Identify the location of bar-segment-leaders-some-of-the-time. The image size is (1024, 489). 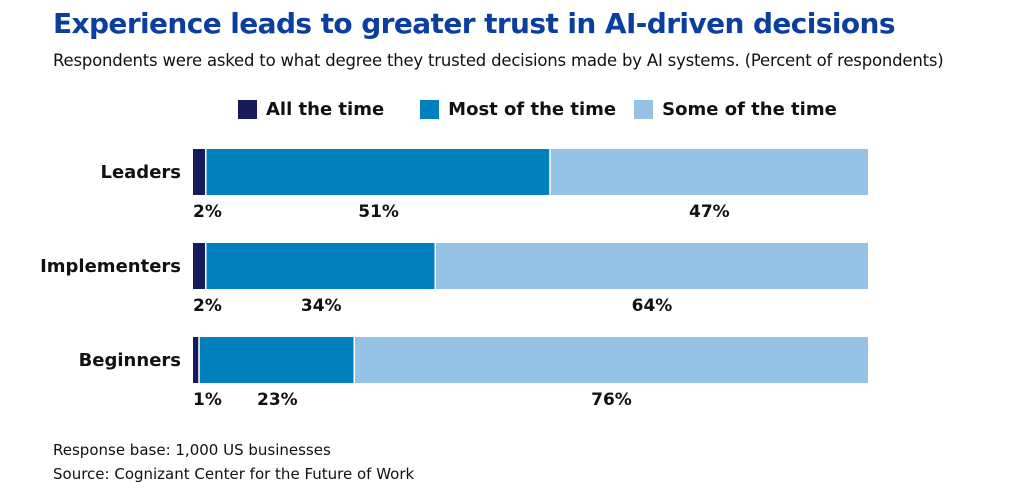
(709, 172).